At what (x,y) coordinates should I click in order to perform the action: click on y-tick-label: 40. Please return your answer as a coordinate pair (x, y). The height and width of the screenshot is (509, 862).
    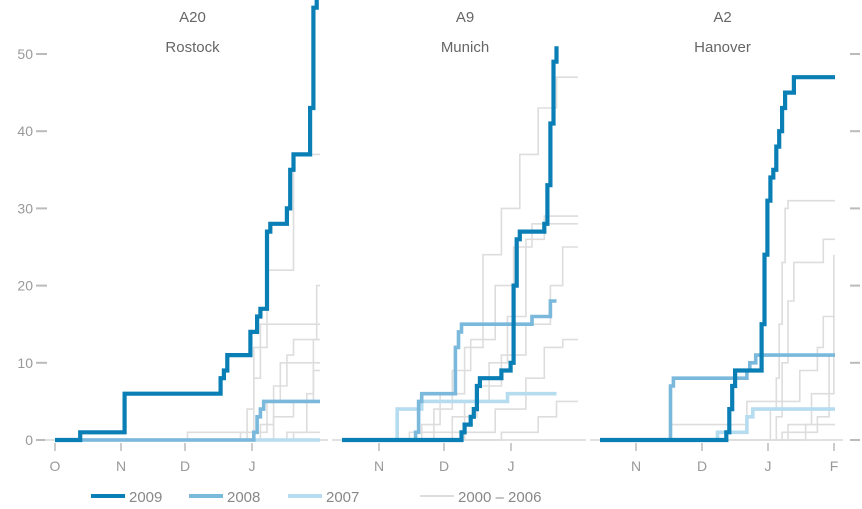
    Looking at the image, I should click on (25, 131).